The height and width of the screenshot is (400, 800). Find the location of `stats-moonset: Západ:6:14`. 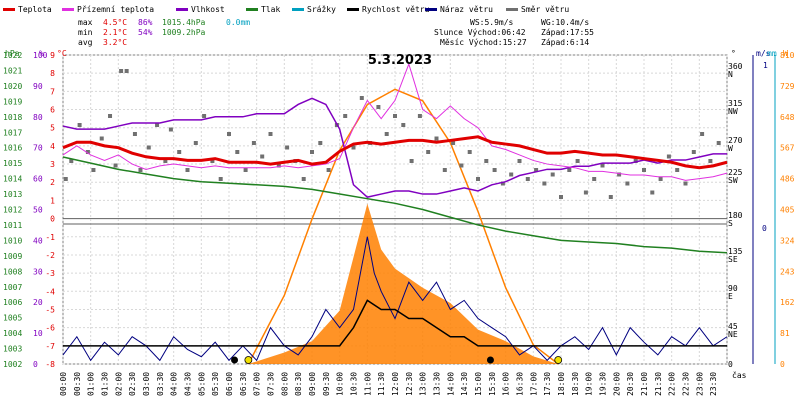

stats-moonset: Západ:6:14 is located at coordinates (565, 42).